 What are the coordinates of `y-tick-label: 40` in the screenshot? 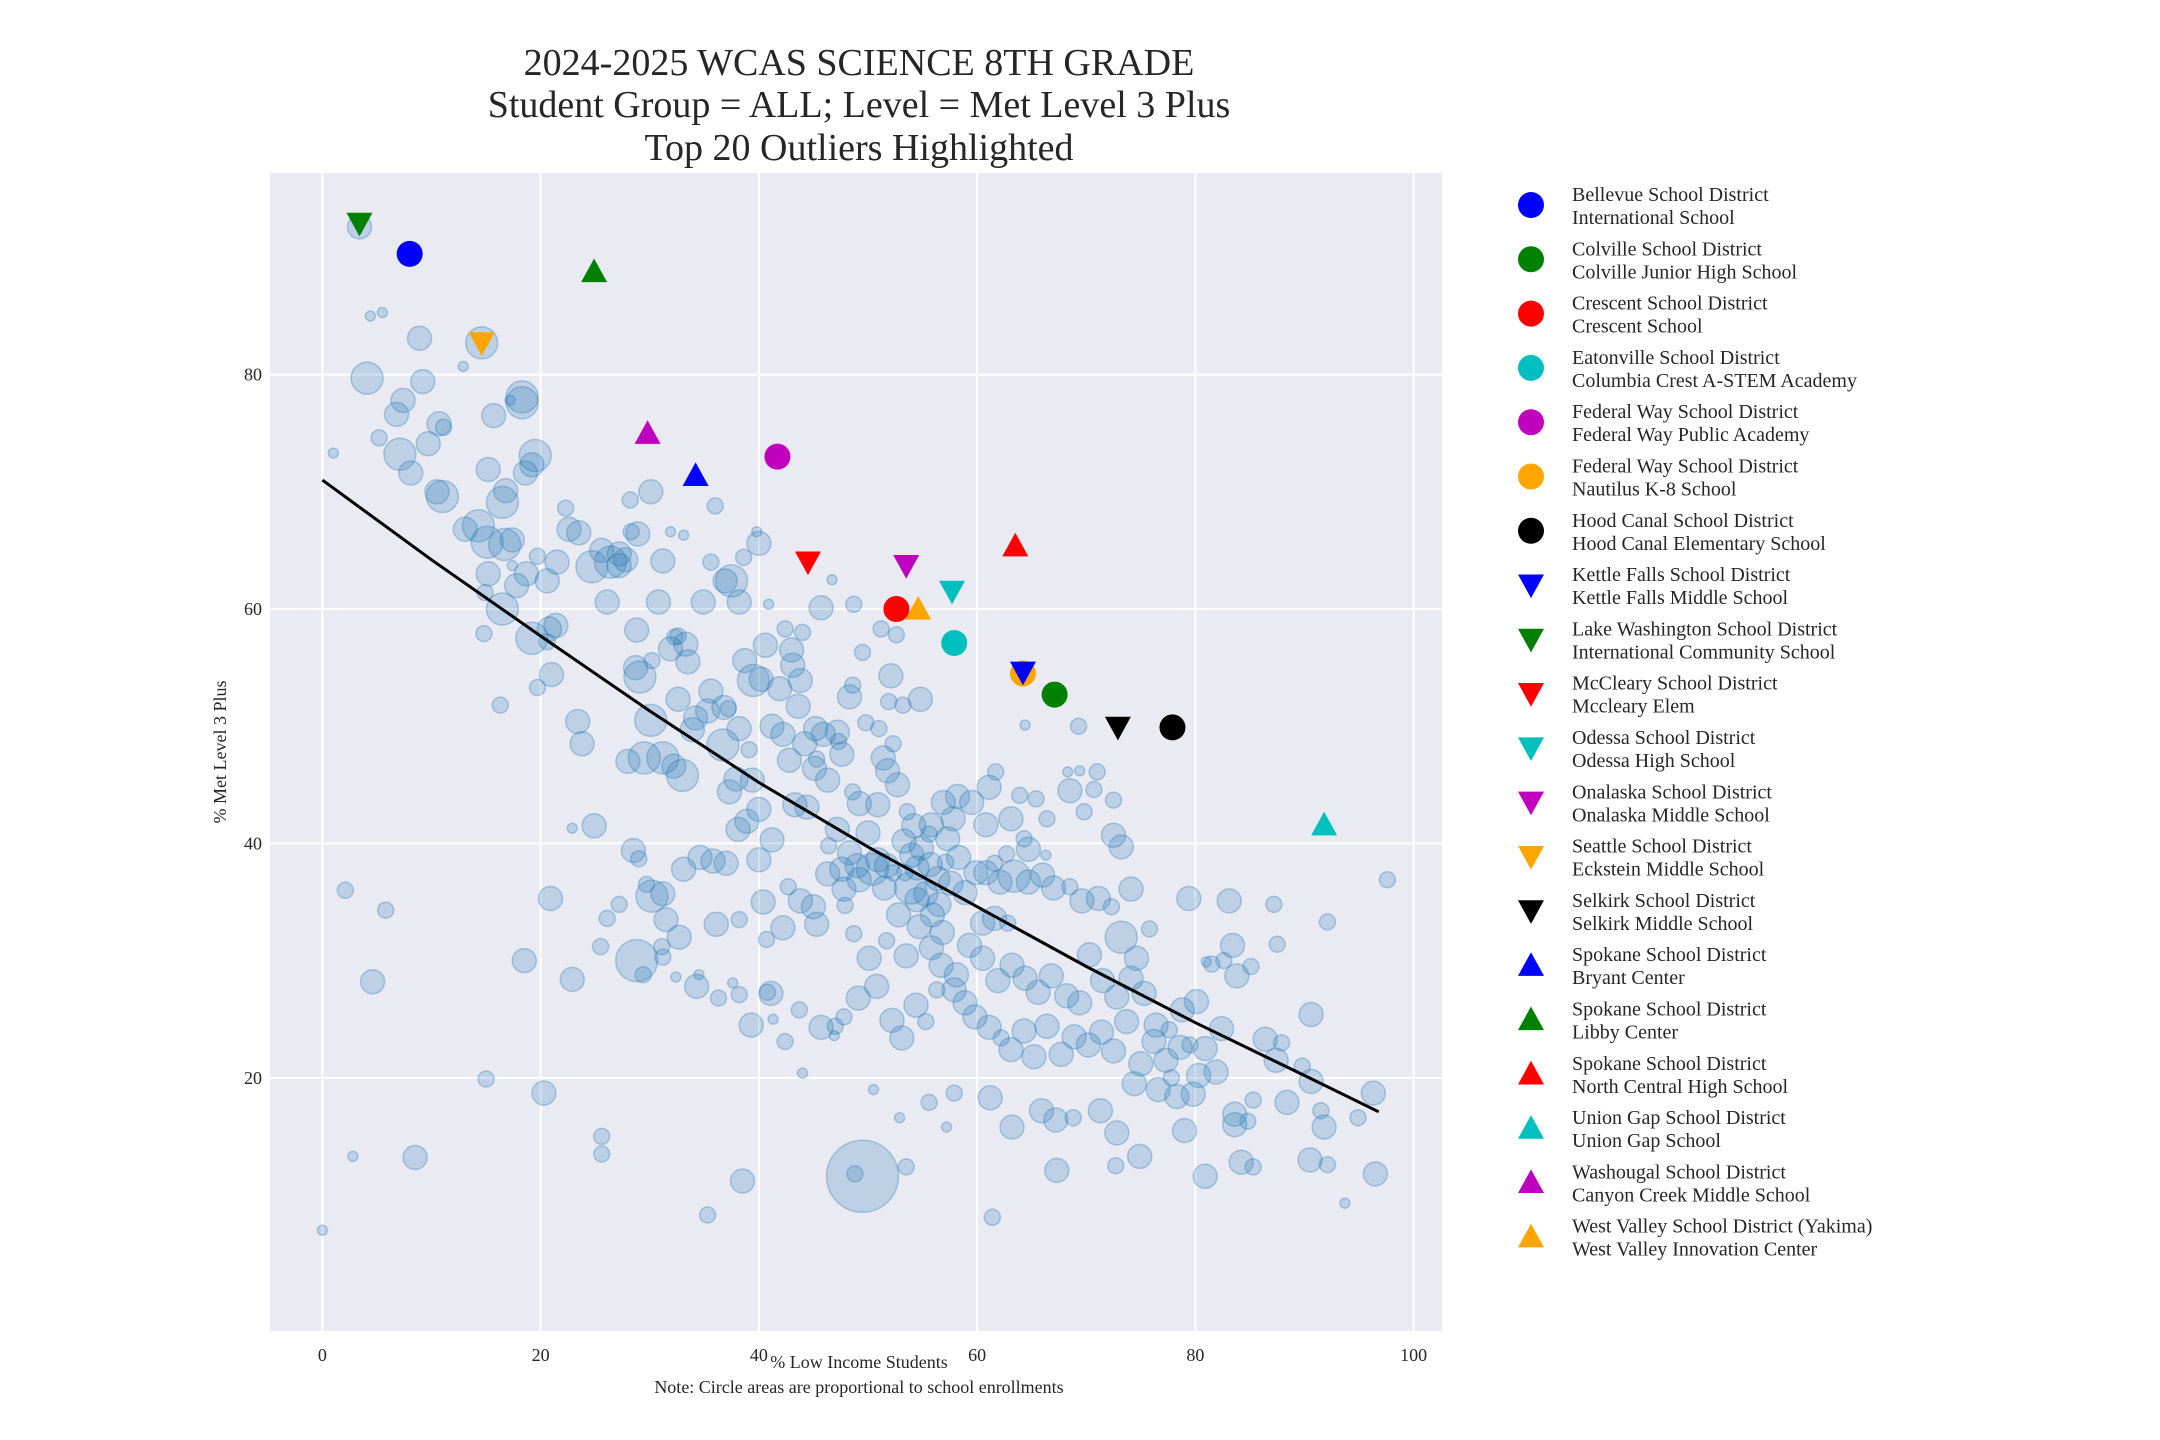 It's located at (253, 843).